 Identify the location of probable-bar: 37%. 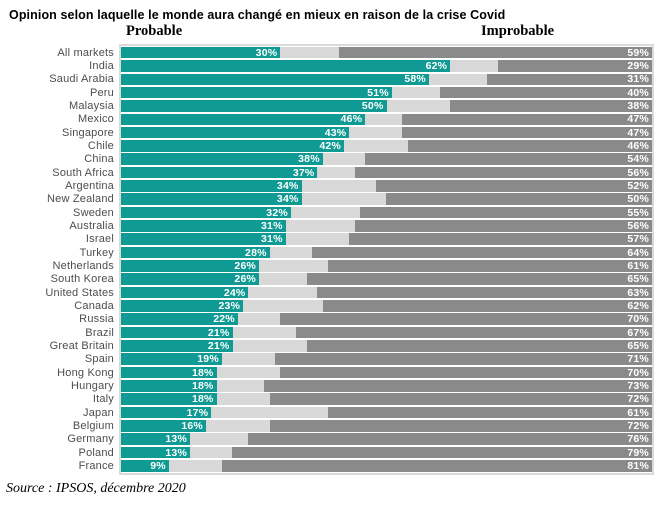
(219, 172).